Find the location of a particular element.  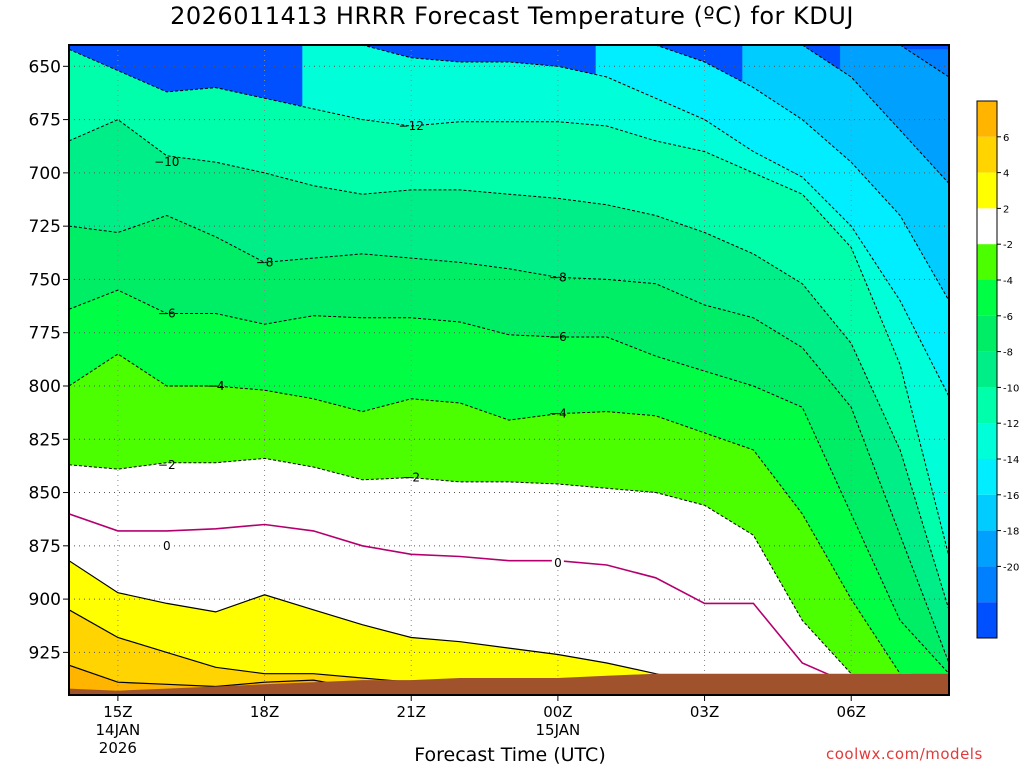

contour-label-0-1: 0 is located at coordinates (558, 563).